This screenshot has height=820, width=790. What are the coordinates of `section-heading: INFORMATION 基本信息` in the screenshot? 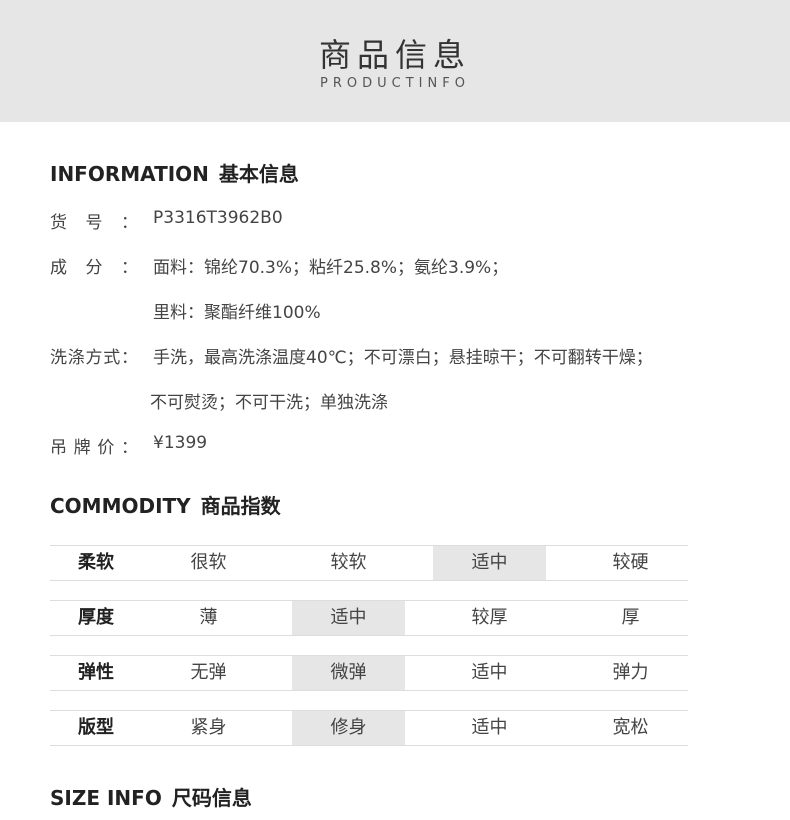 It's located at (174, 172).